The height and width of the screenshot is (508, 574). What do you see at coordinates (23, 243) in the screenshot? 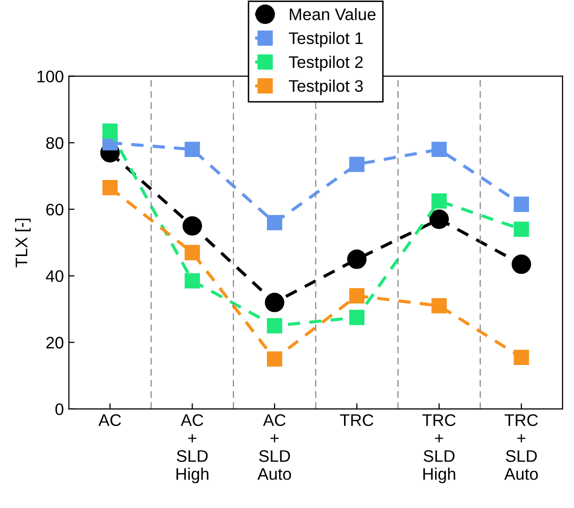
I see `y-axis-title: TLX [-]` at bounding box center [23, 243].